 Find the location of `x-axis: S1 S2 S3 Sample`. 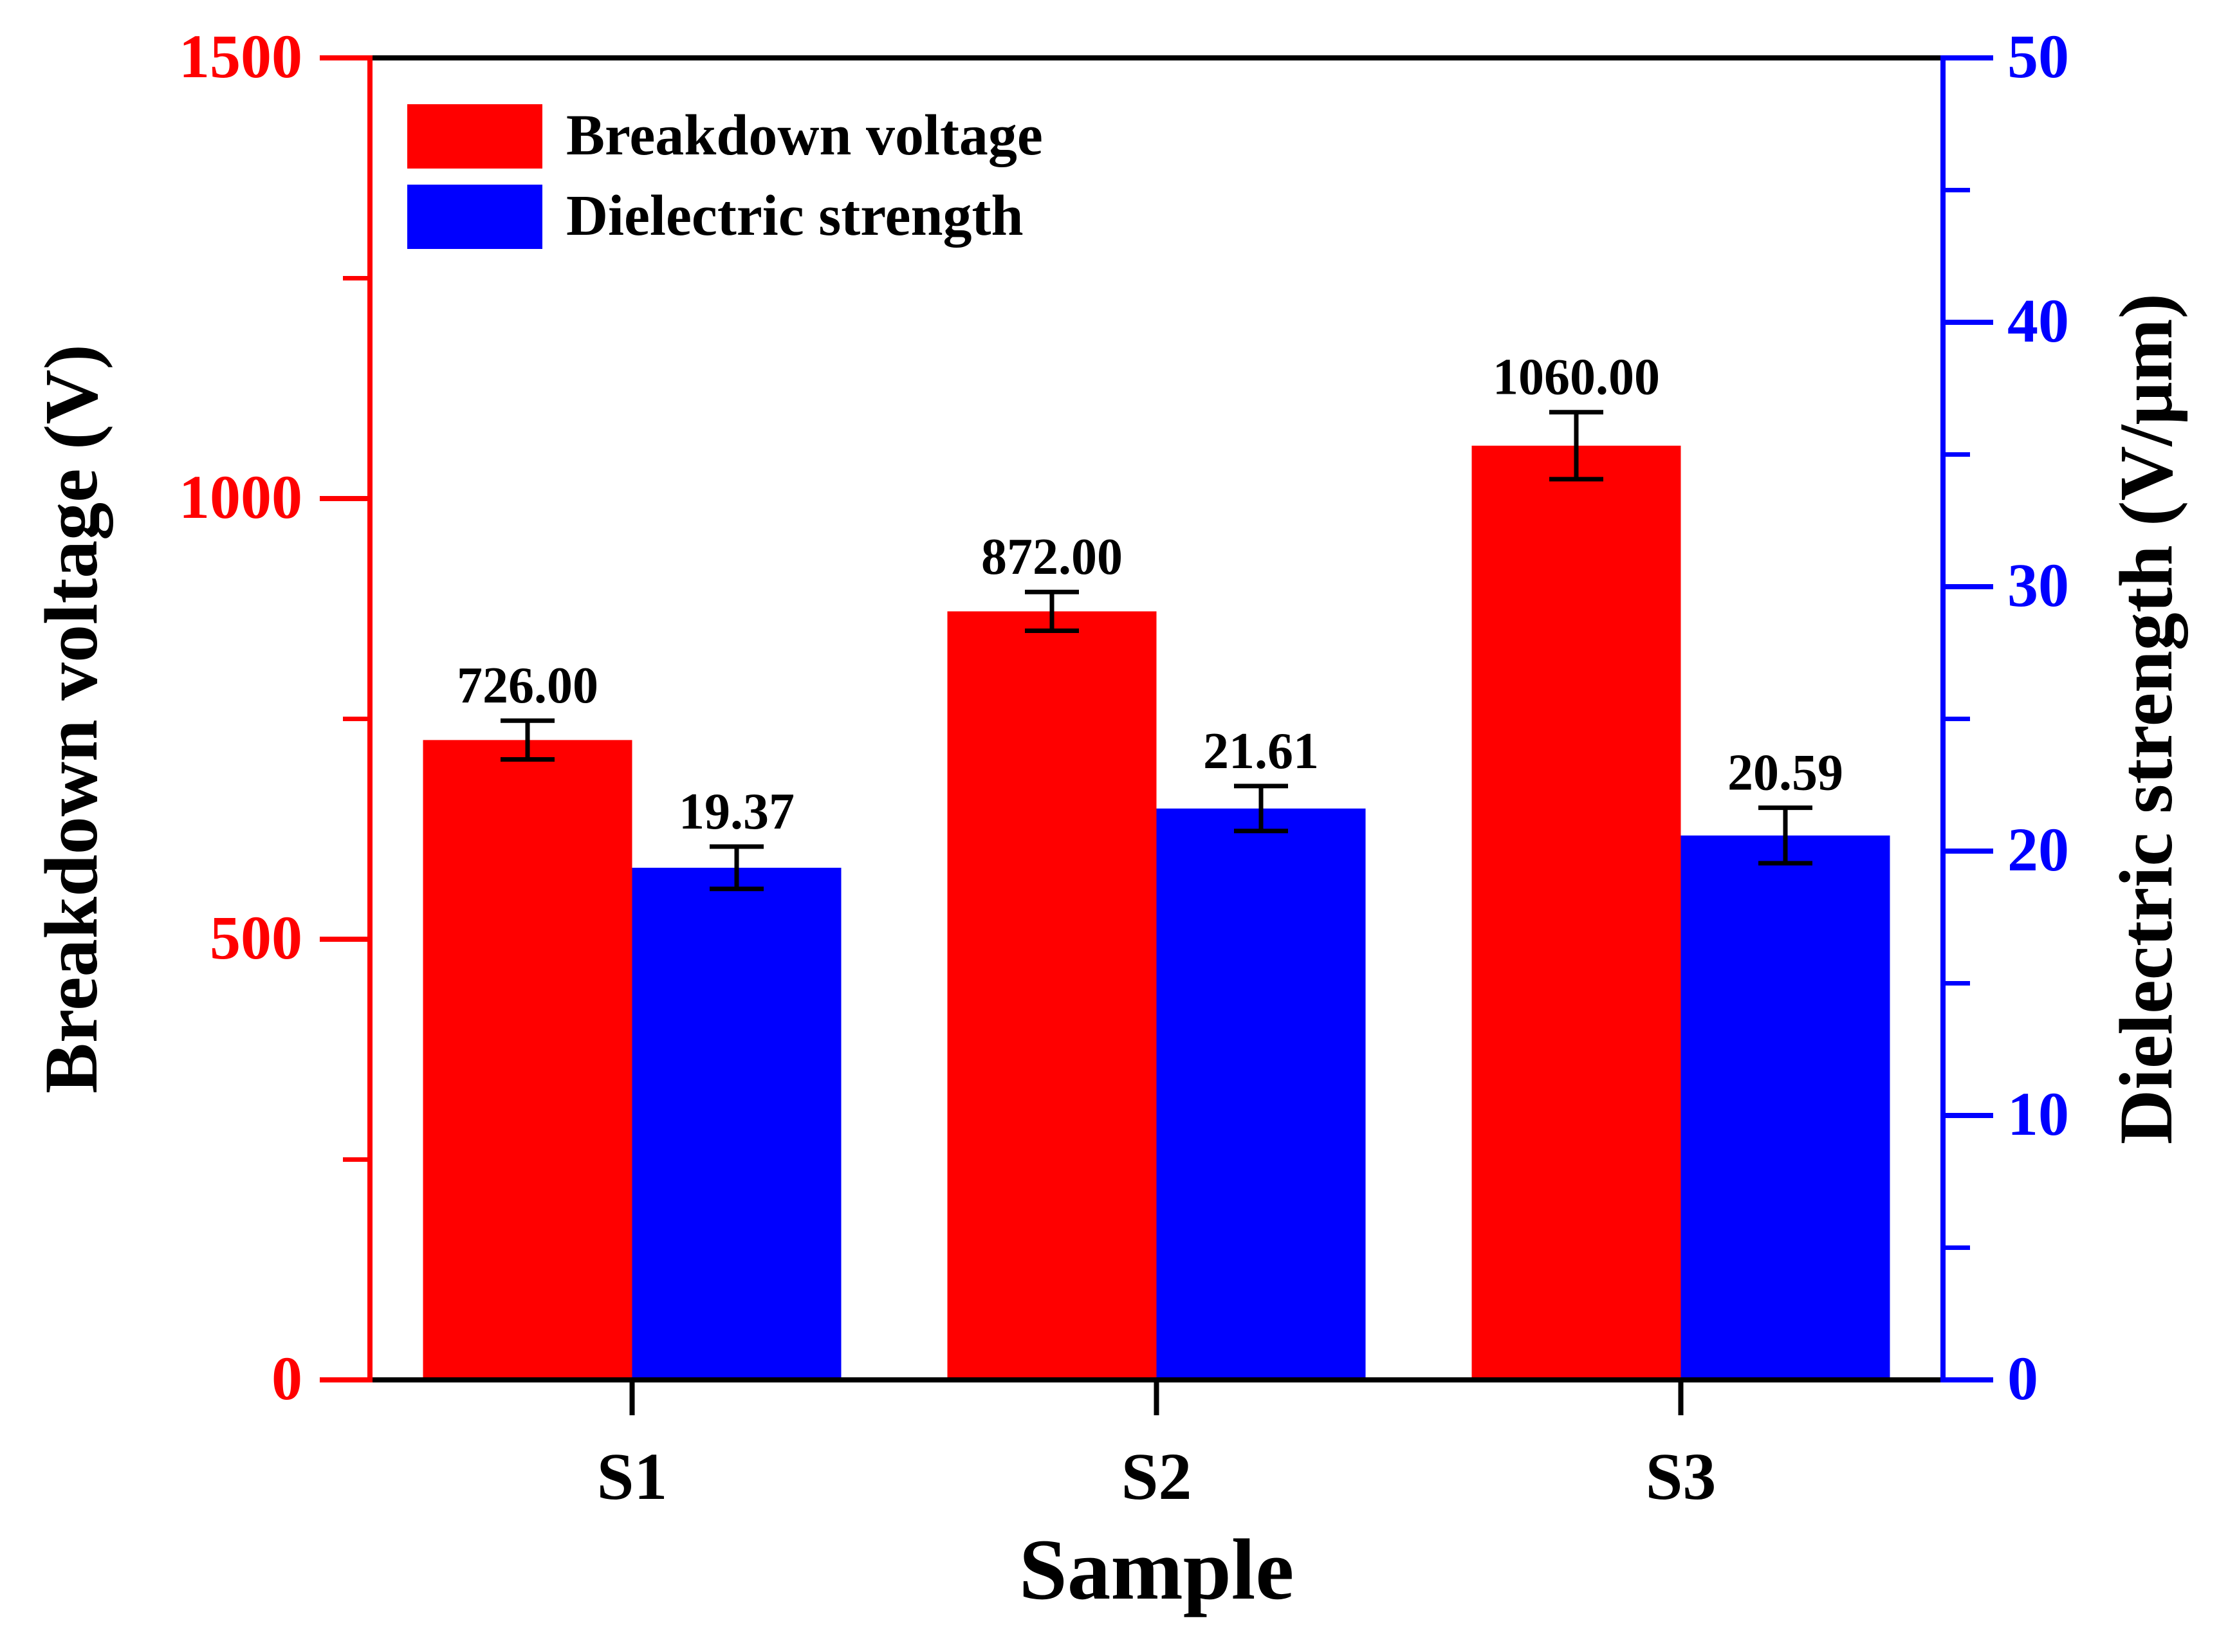

x-axis: S1 S2 S3 Sample is located at coordinates (1157, 1499).